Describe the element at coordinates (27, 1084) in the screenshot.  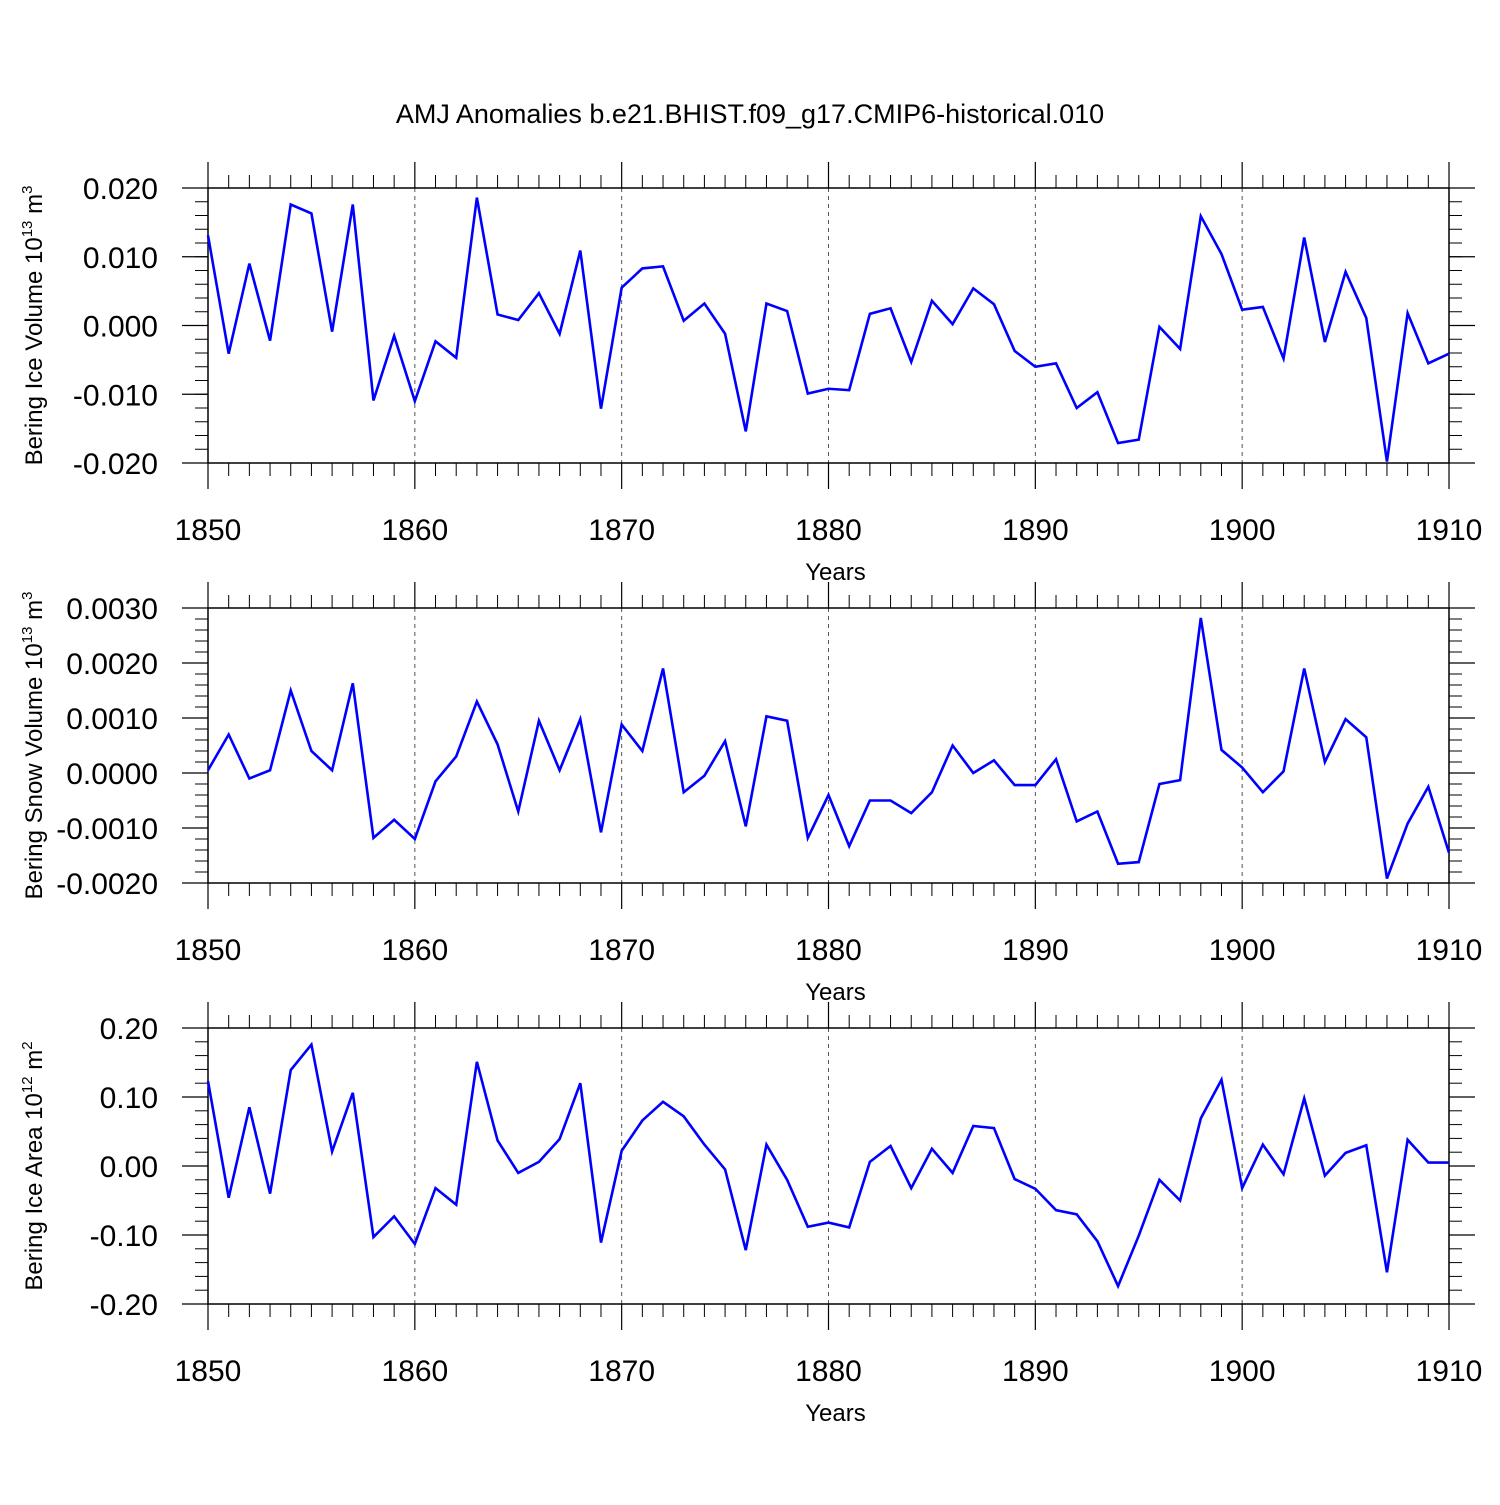
I see `y-axis-title-exponent: 12` at that location.